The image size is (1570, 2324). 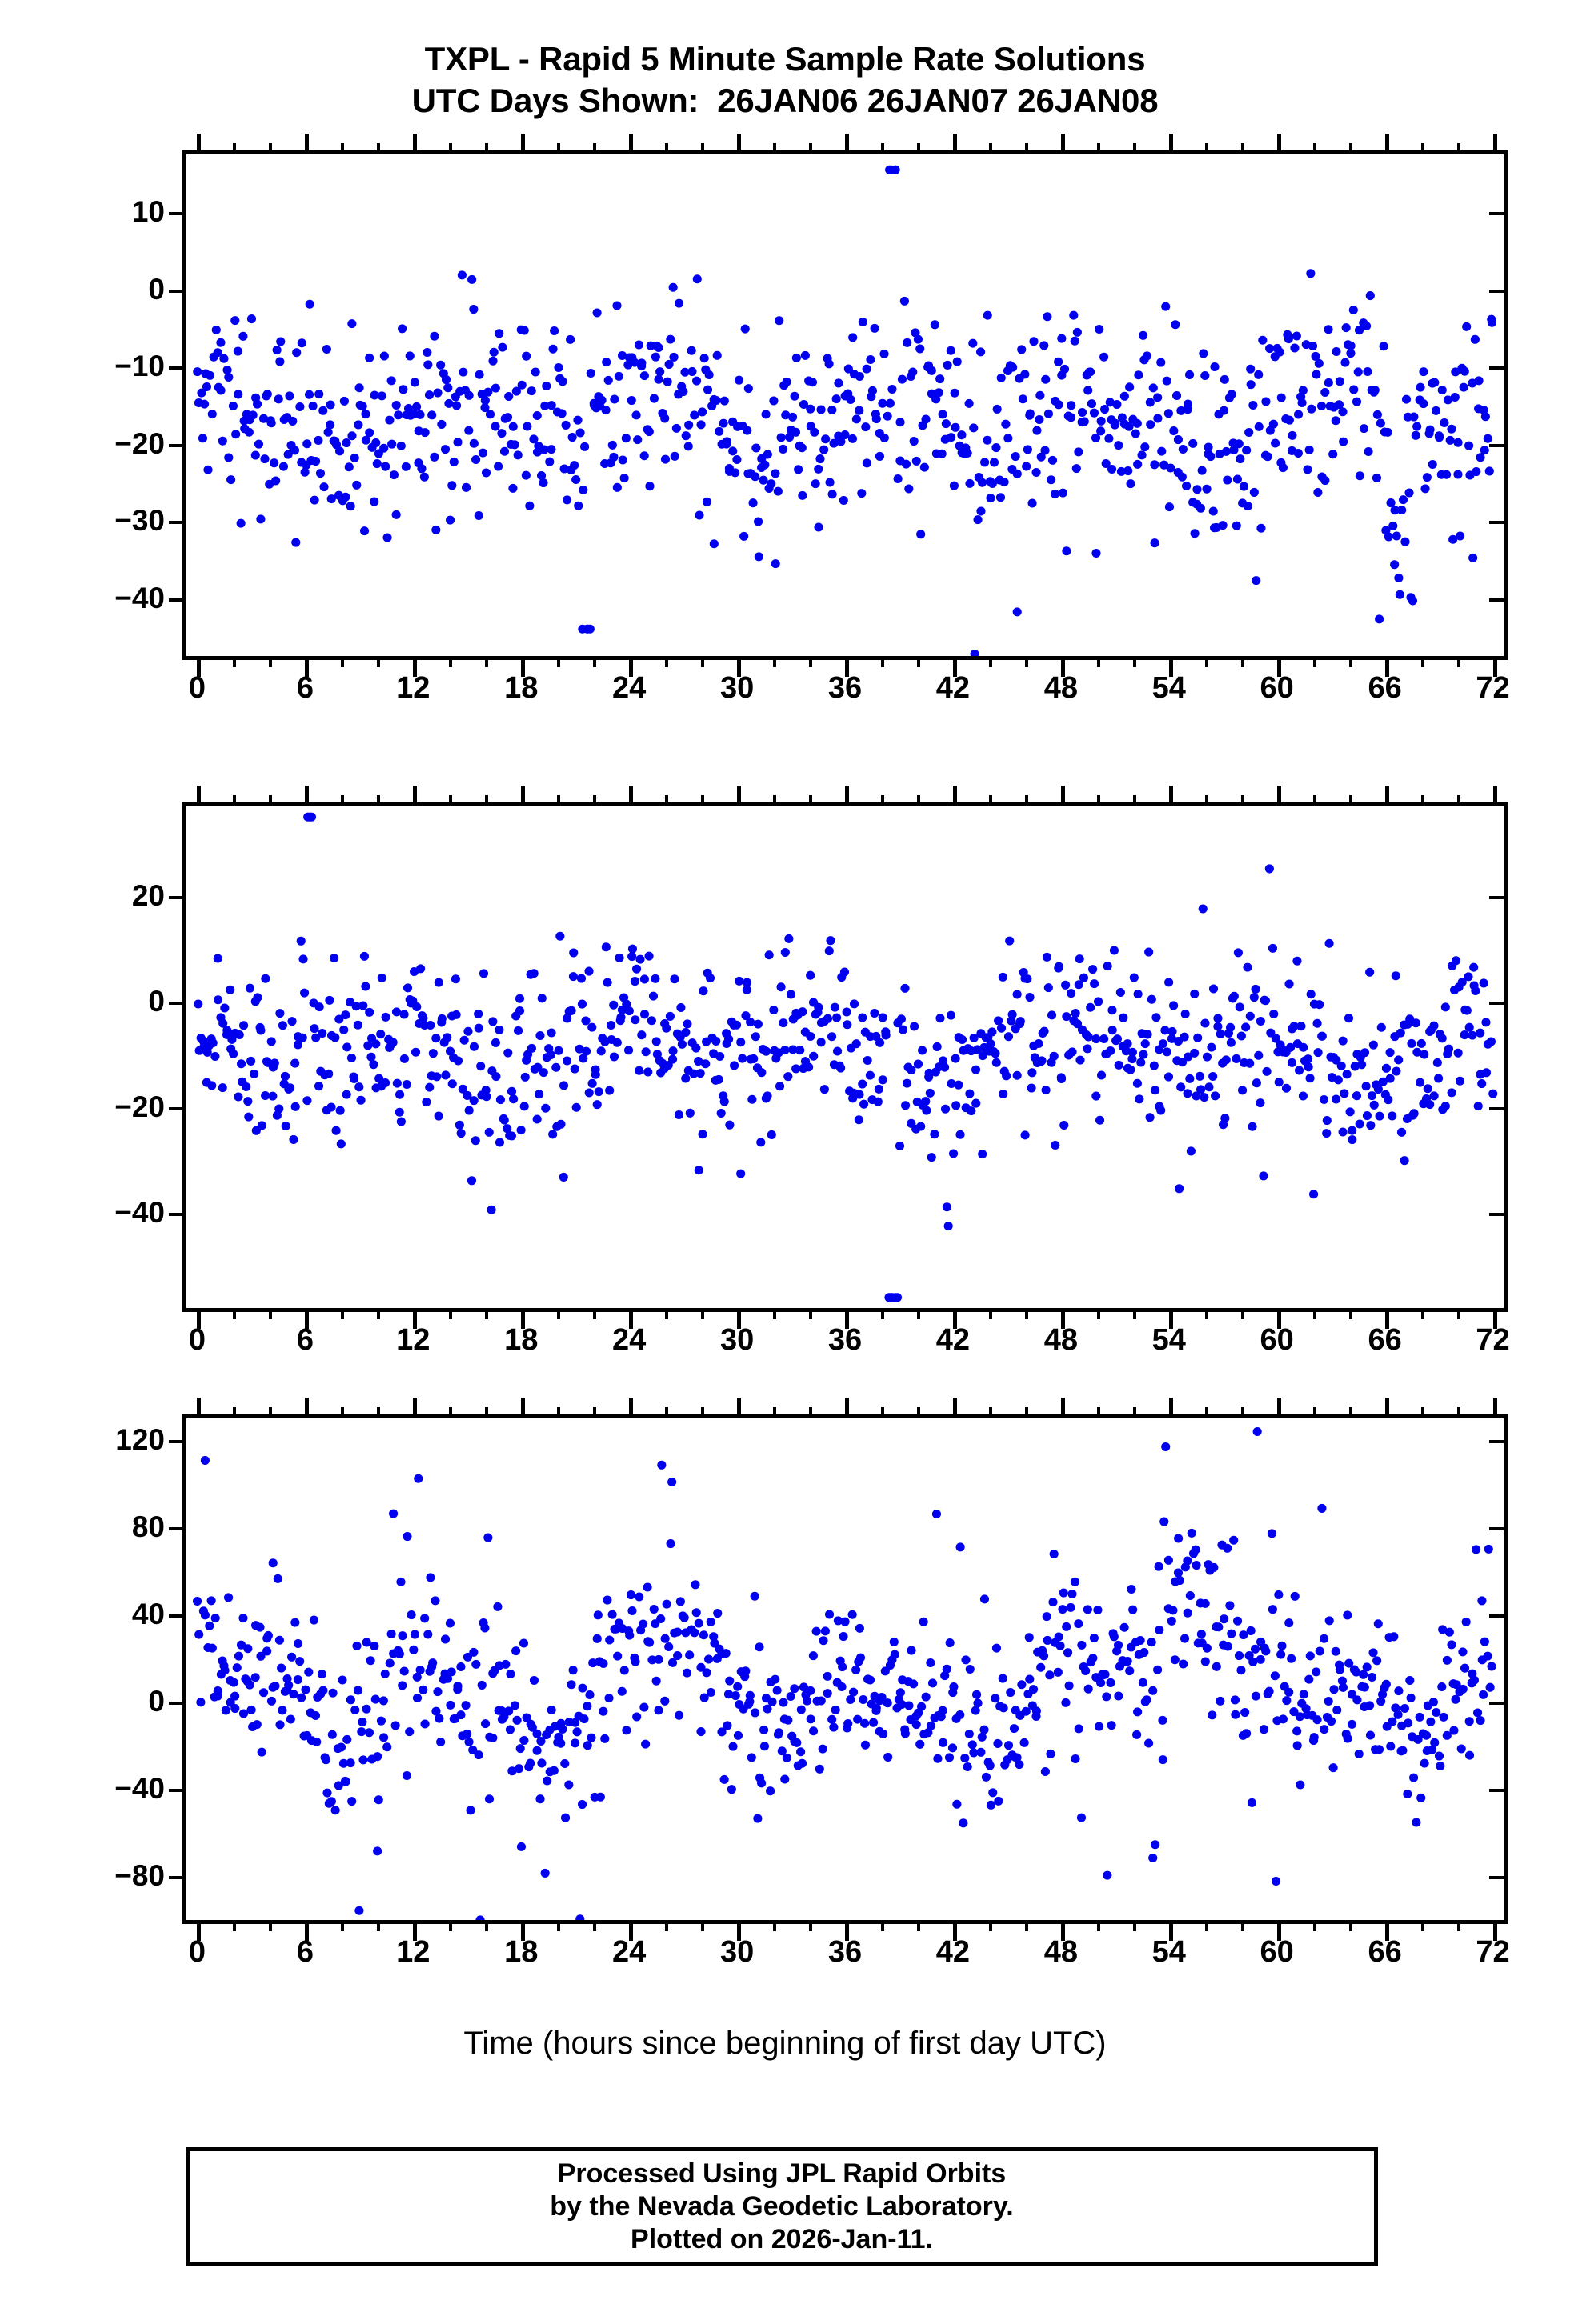 I want to click on x-tick-minor-top, so click(x=559, y=1412).